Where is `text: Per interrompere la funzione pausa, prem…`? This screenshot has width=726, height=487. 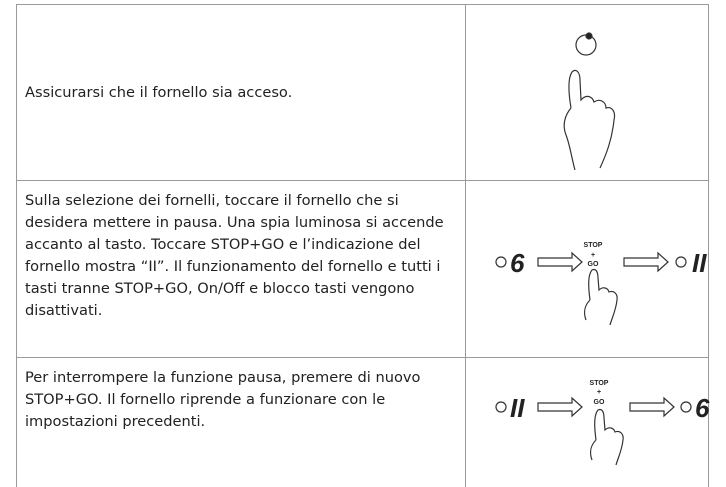 text: Per interrompere la funzione pausa, prem… is located at coordinates (223, 399).